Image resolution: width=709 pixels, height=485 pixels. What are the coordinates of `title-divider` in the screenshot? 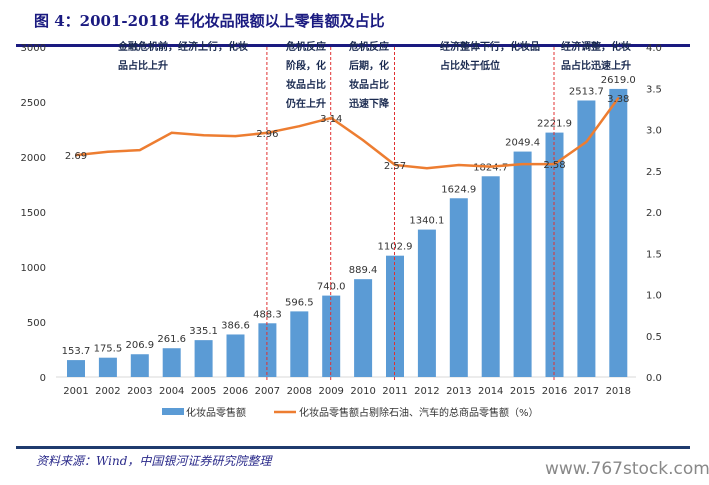 It's located at (353, 45).